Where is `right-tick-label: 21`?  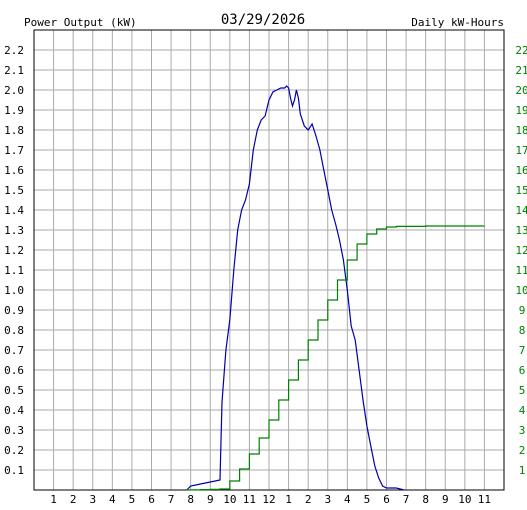 right-tick-label: 21 is located at coordinates (521, 70).